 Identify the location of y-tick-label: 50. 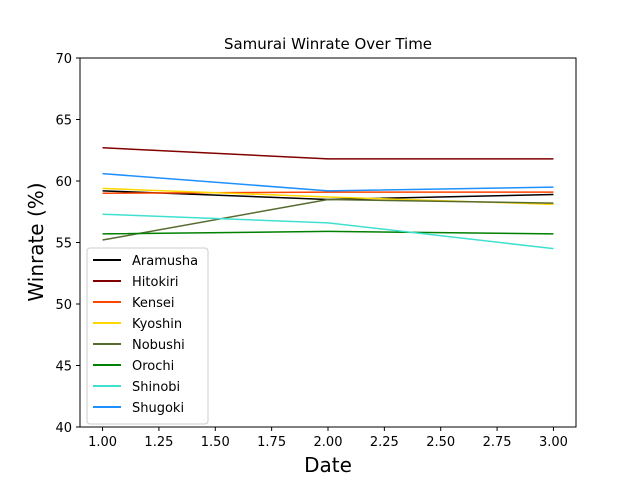
(63, 305).